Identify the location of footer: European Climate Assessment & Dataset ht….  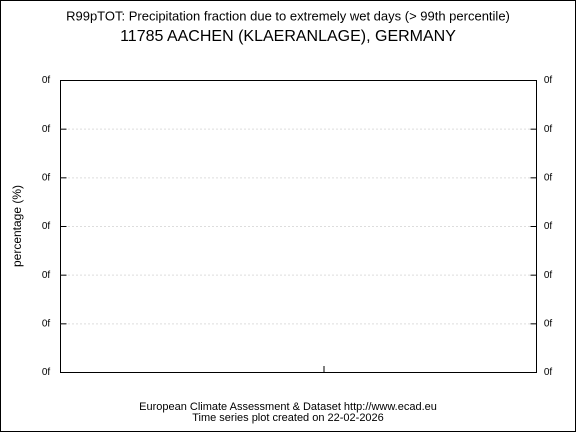
(288, 407).